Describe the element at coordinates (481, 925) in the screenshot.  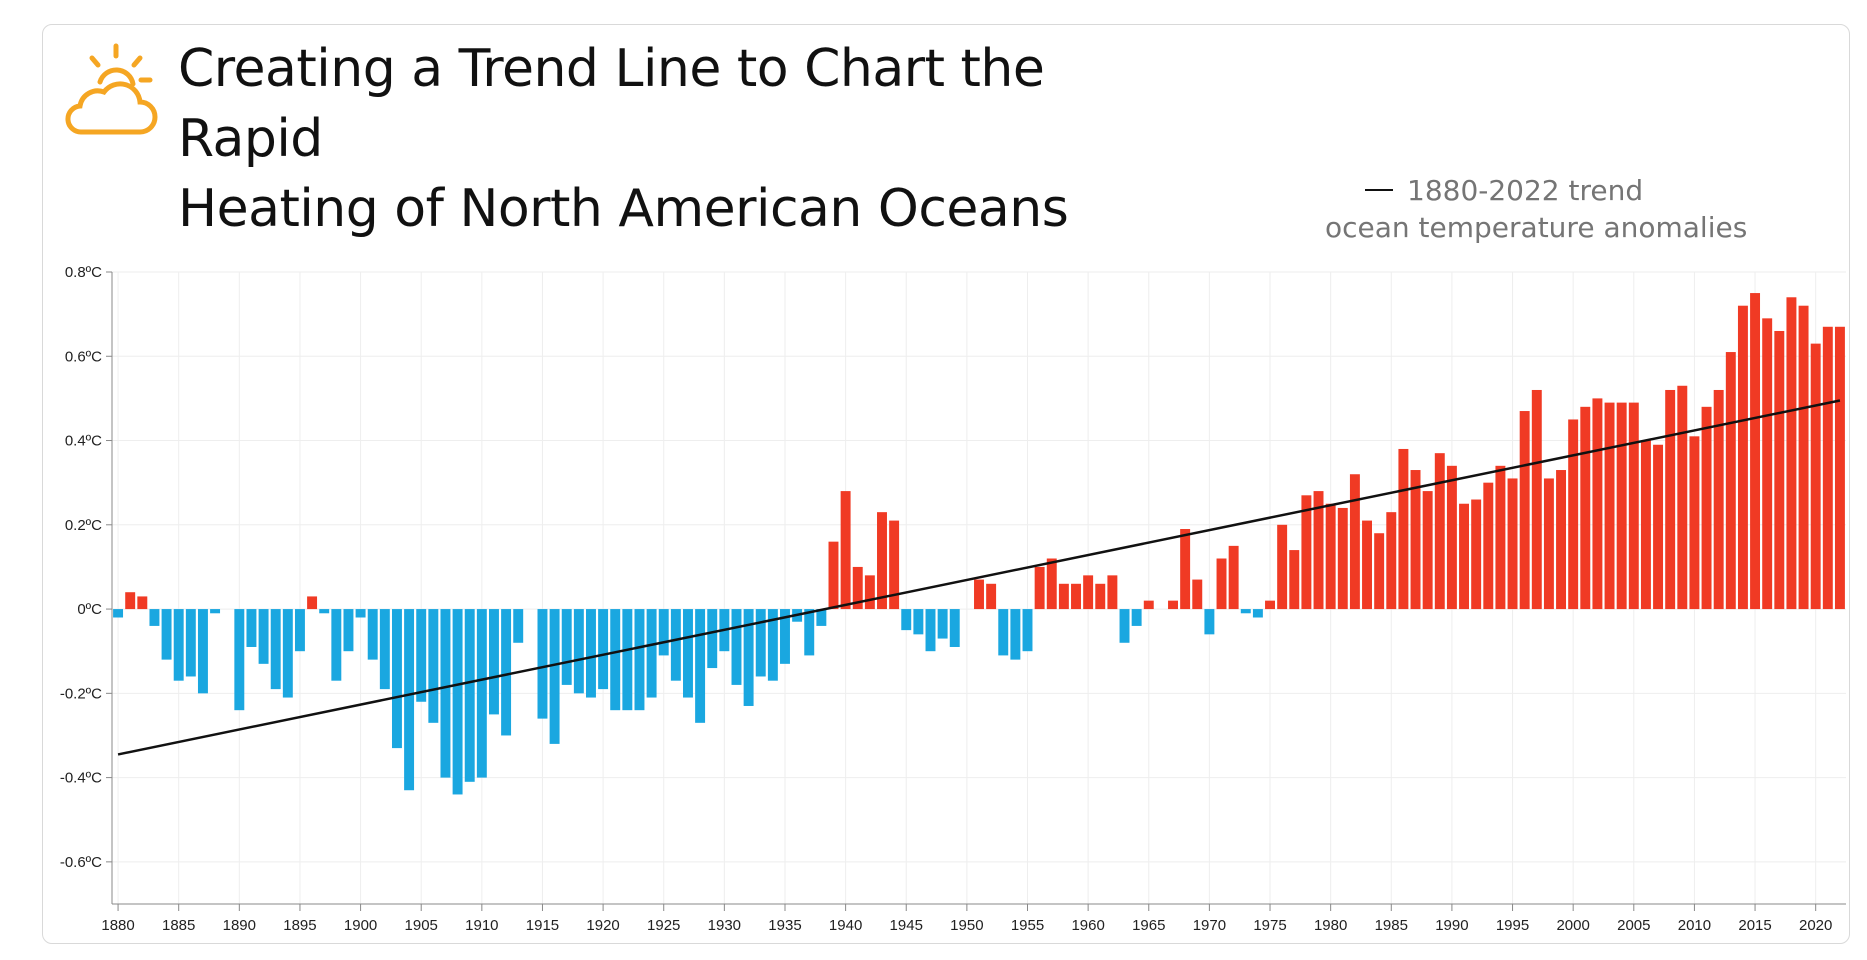
I see `x-tick-label: 1910` at that location.